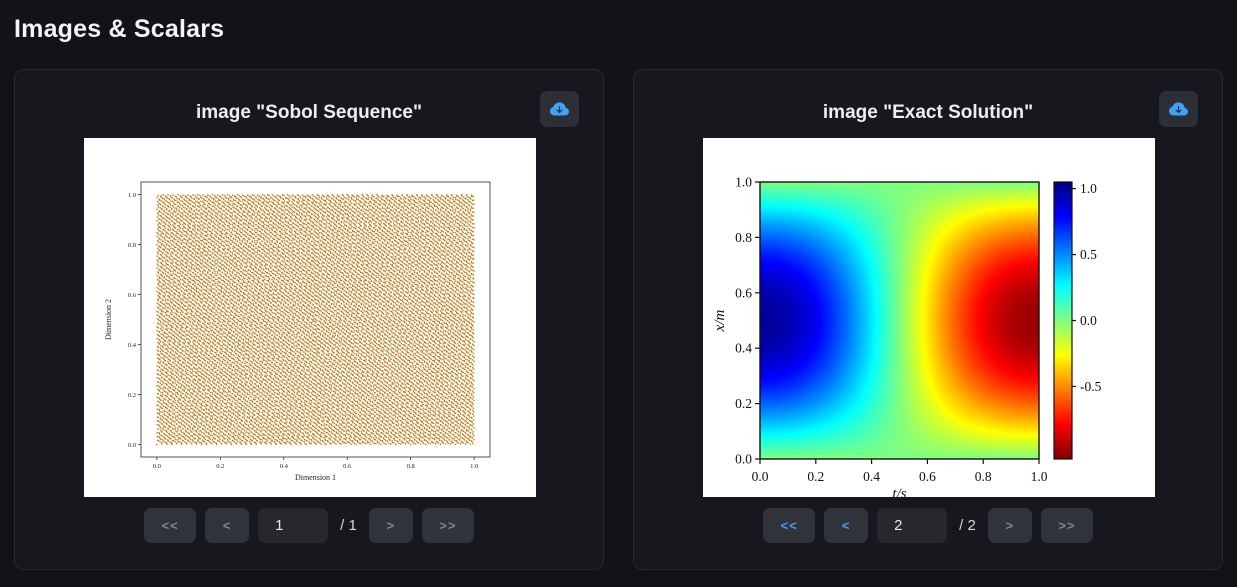 Image resolution: width=1237 pixels, height=587 pixels. What do you see at coordinates (928, 112) in the screenshot?
I see `card-title: image "Exact Solution"` at bounding box center [928, 112].